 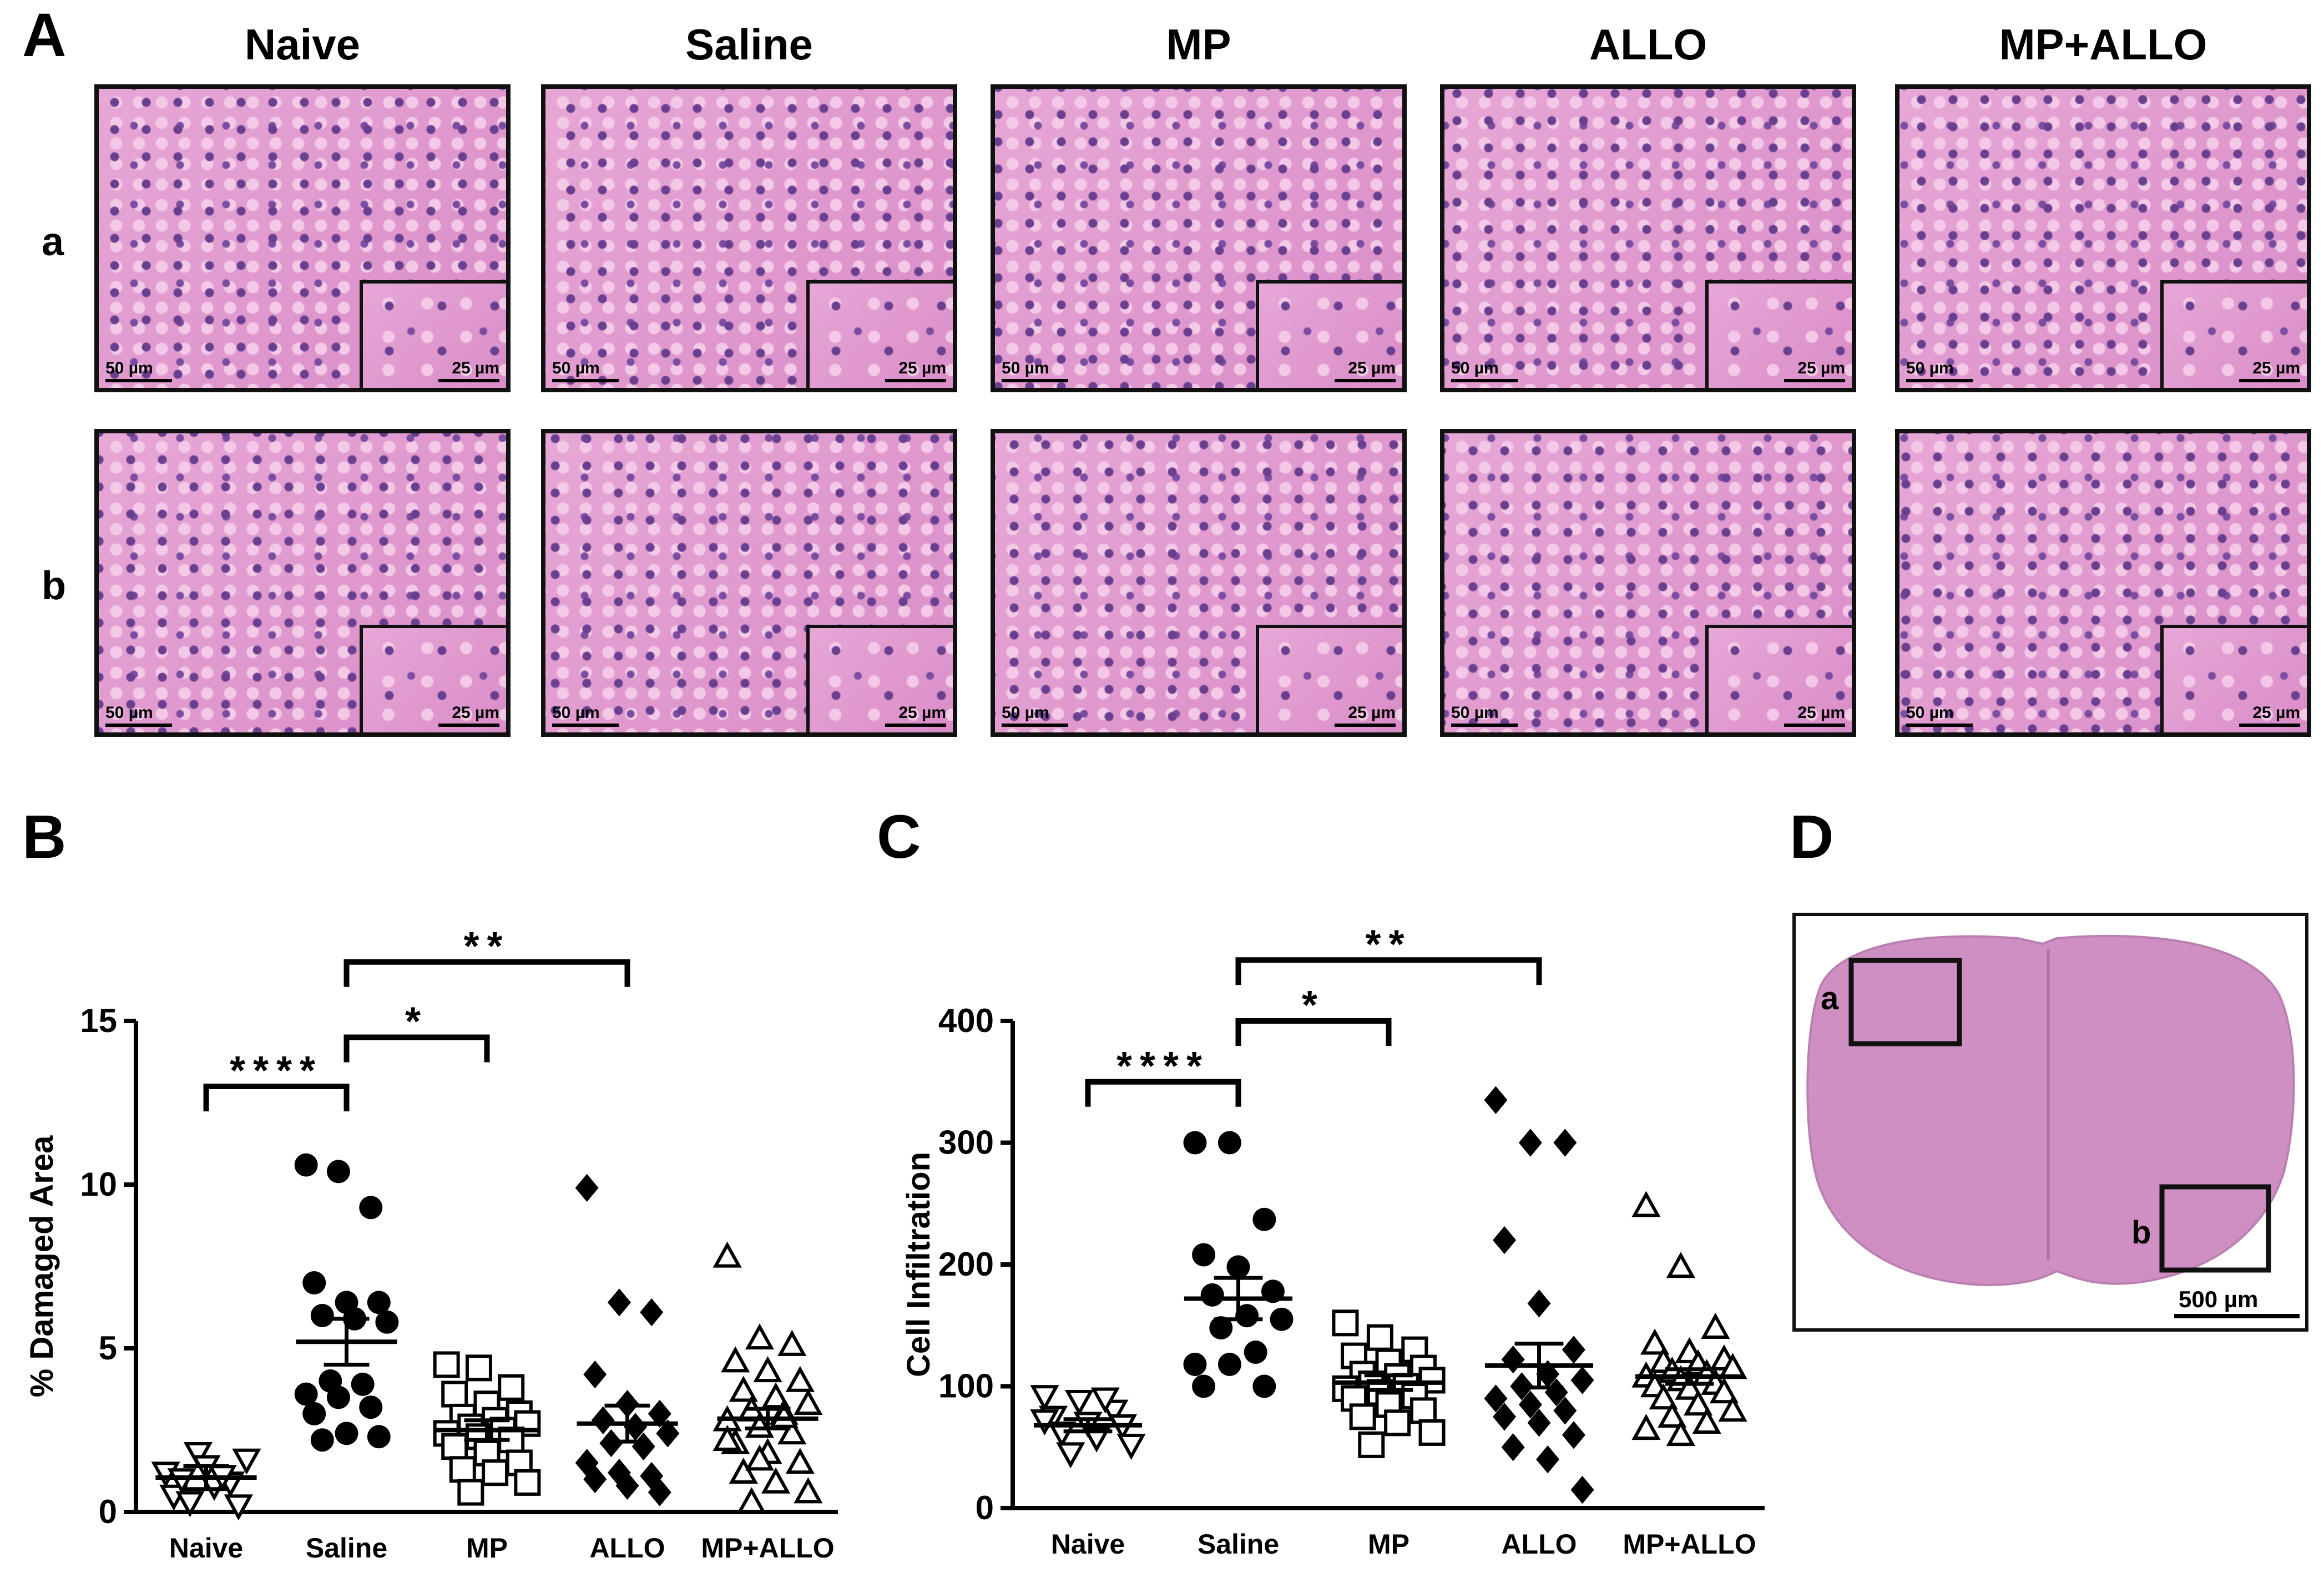 What do you see at coordinates (1539, 1544) in the screenshot?
I see `x-tick-label: ALLO` at bounding box center [1539, 1544].